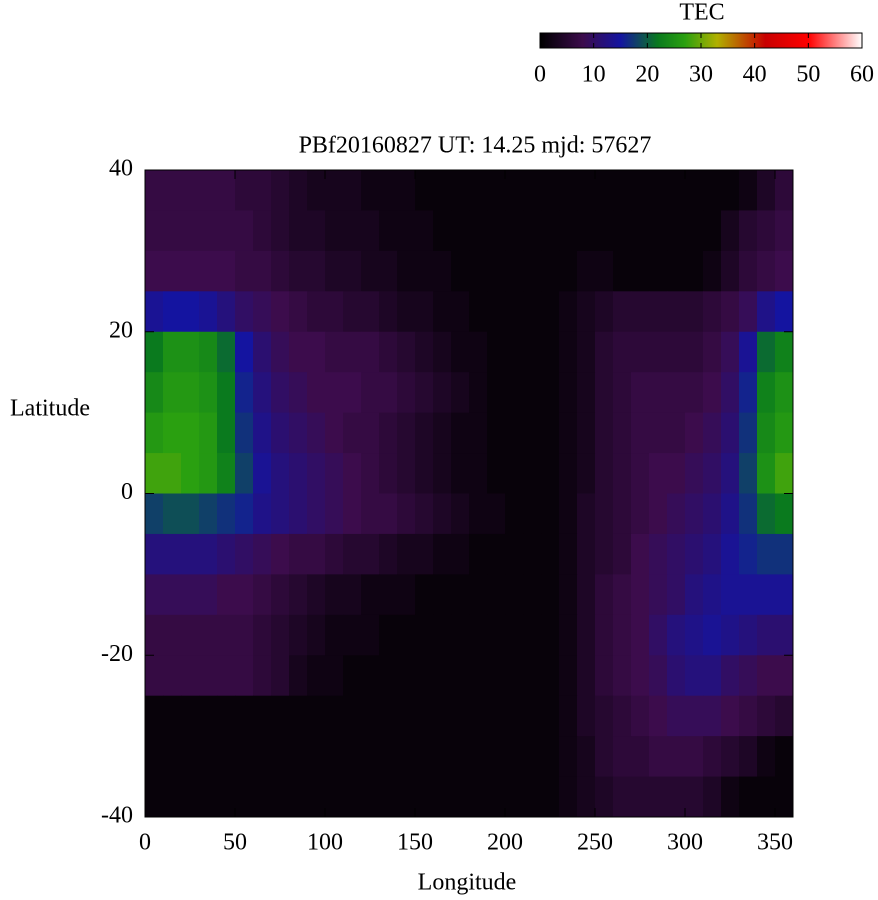  Describe the element at coordinates (755, 75) in the screenshot. I see `colorbar-tick-label: 40` at that location.